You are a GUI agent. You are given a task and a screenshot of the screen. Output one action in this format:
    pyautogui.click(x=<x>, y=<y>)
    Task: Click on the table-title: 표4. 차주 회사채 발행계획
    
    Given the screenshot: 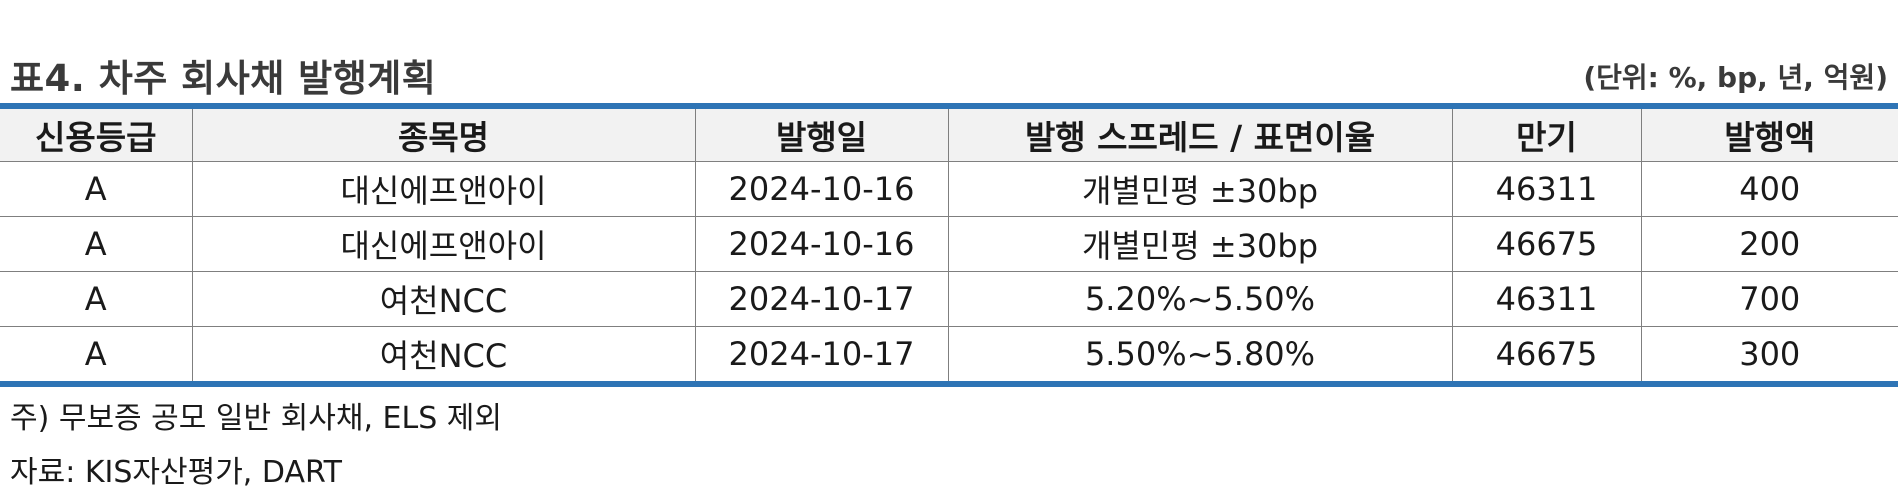 What is the action you would take?
    pyautogui.click(x=223, y=78)
    